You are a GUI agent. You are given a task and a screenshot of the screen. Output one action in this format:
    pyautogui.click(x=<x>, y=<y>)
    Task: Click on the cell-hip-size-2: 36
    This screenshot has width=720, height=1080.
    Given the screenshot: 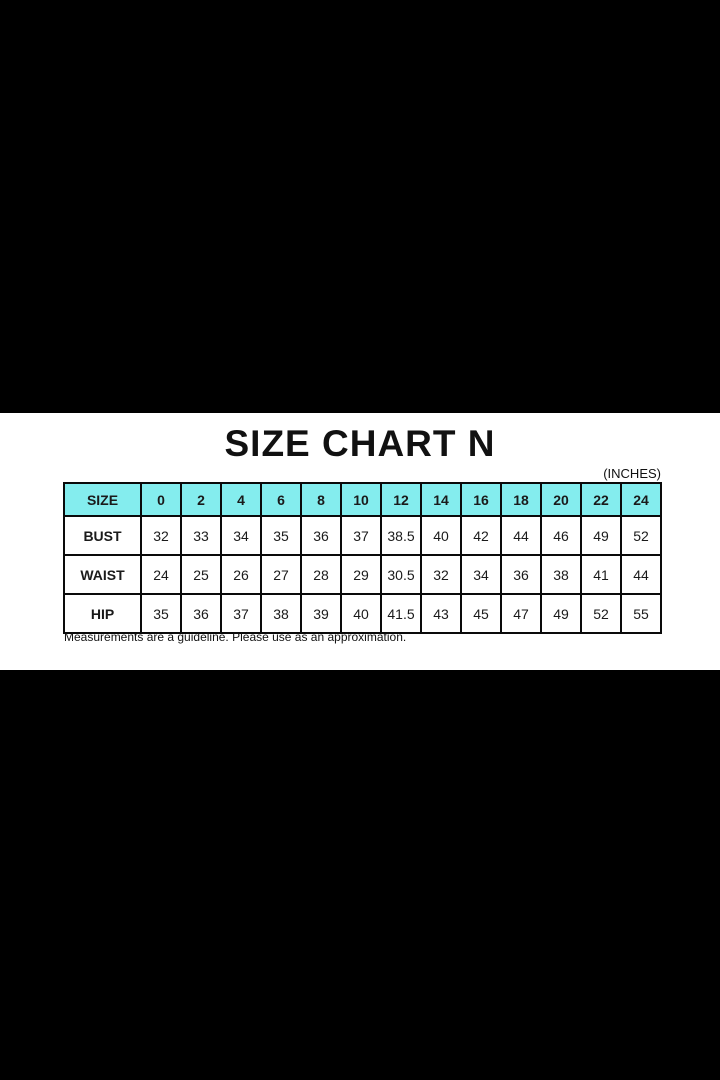 What is the action you would take?
    pyautogui.click(x=201, y=613)
    